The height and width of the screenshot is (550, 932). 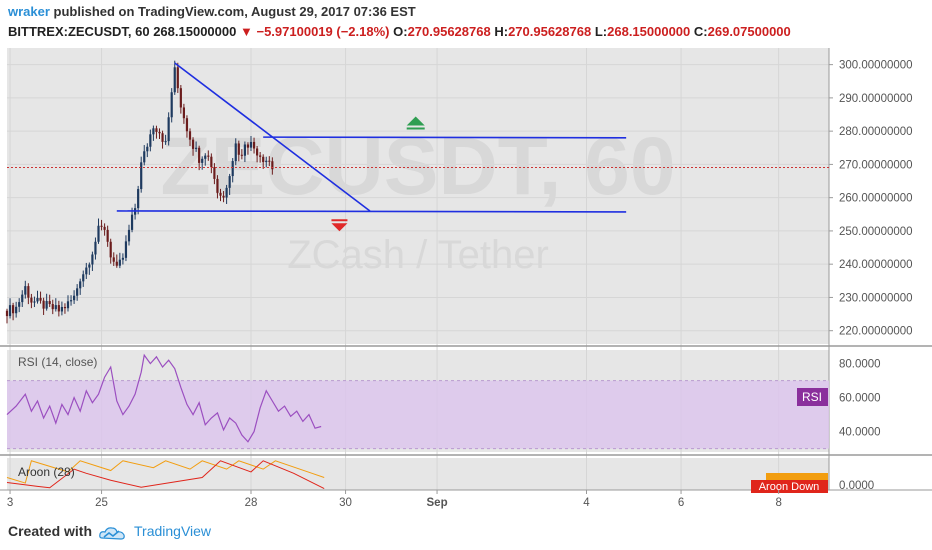 What do you see at coordinates (418, 414) in the screenshot?
I see `rsi-band` at bounding box center [418, 414].